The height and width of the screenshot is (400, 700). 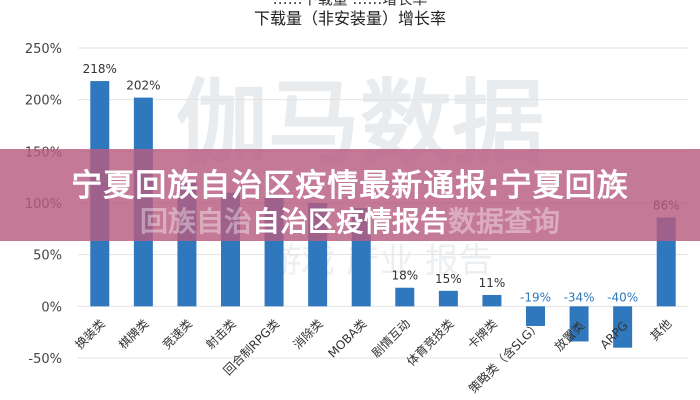 I want to click on data-label: 202%, so click(x=143, y=86).